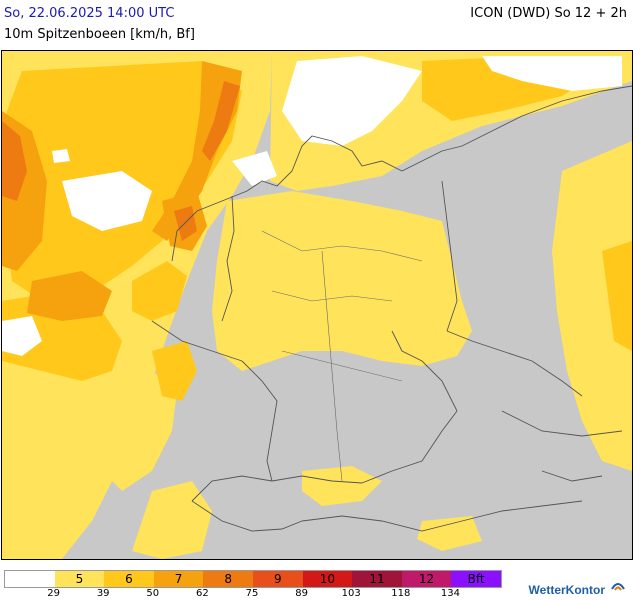 The height and width of the screenshot is (600, 633). Describe the element at coordinates (22, 336) in the screenshot. I see `calm-english-channel` at that location.